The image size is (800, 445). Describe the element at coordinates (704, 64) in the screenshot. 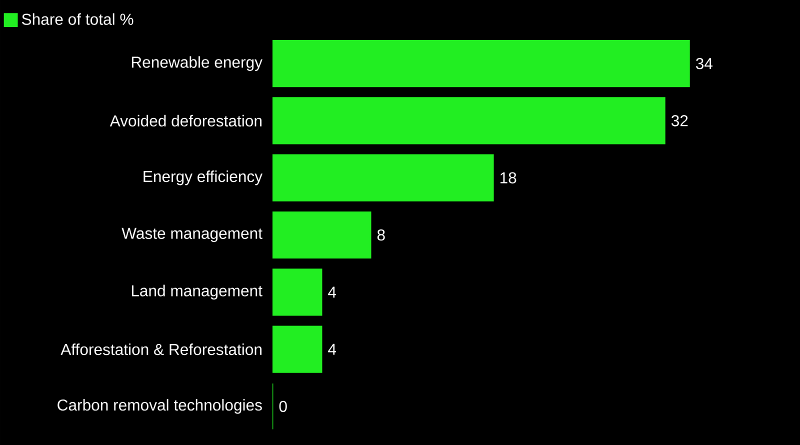

I see `data-label: 34` at that location.